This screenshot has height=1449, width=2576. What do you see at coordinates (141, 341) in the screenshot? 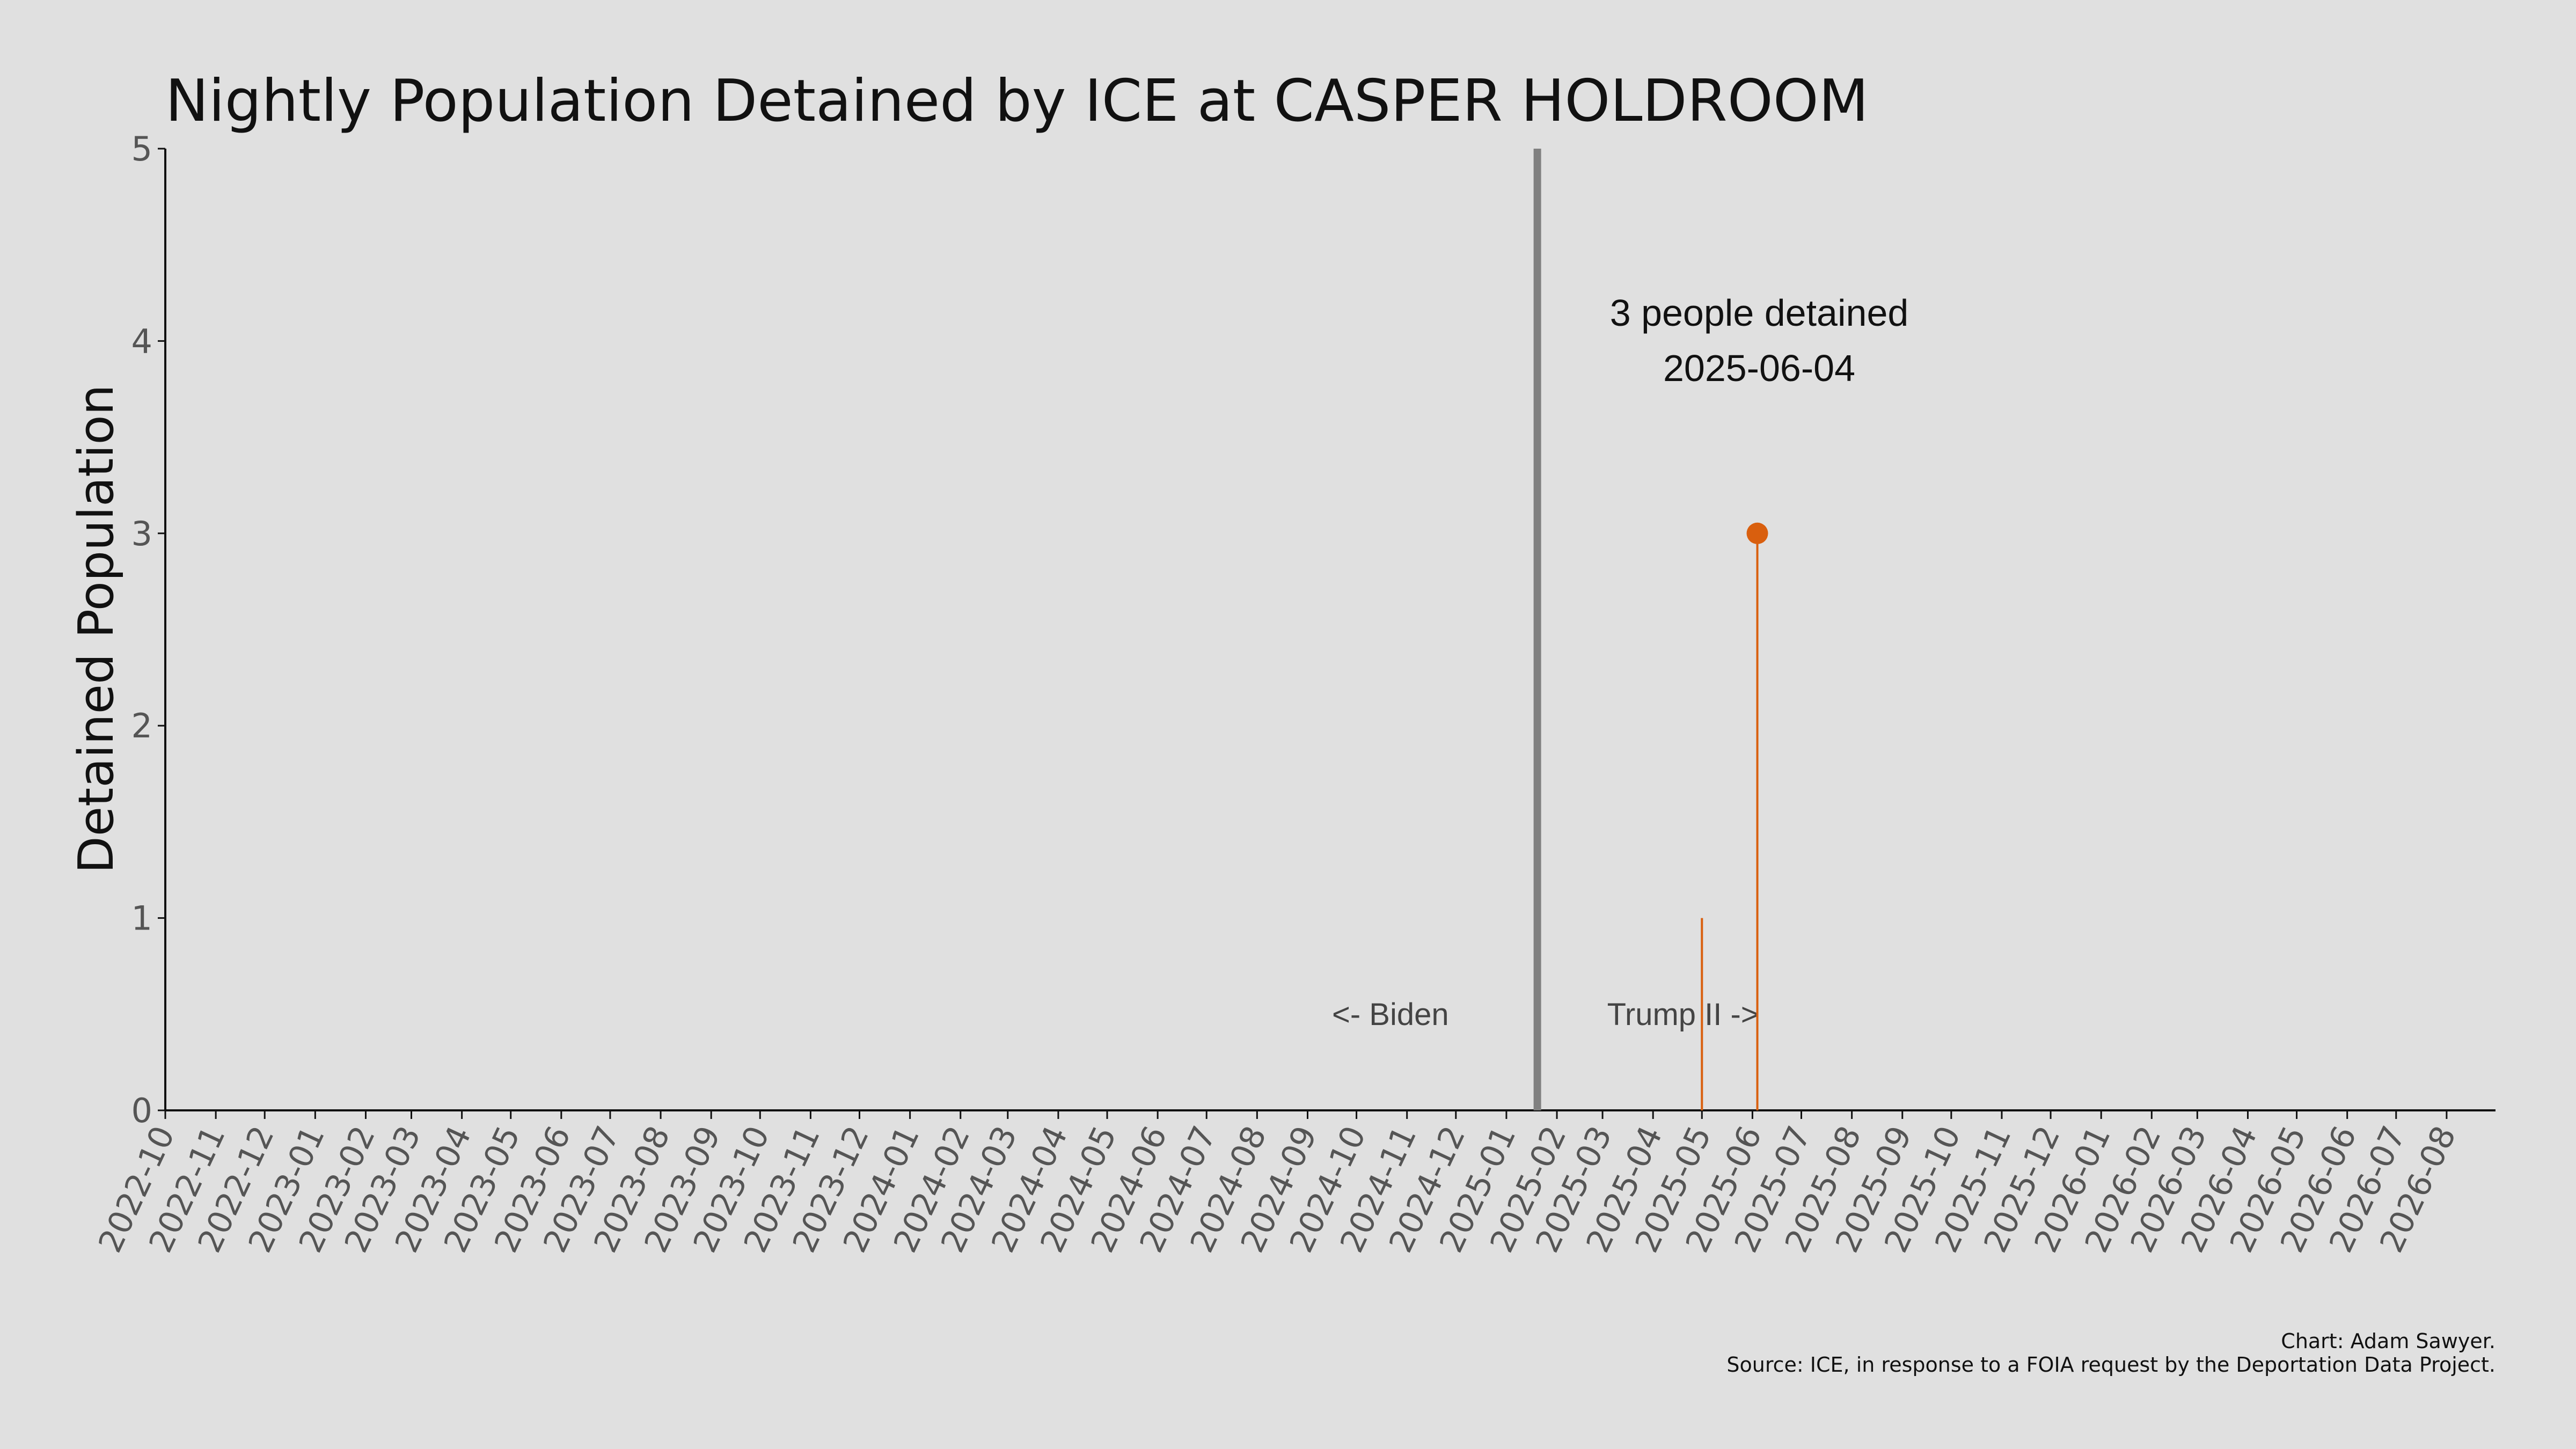
I see `y-tick-label: 4` at bounding box center [141, 341].